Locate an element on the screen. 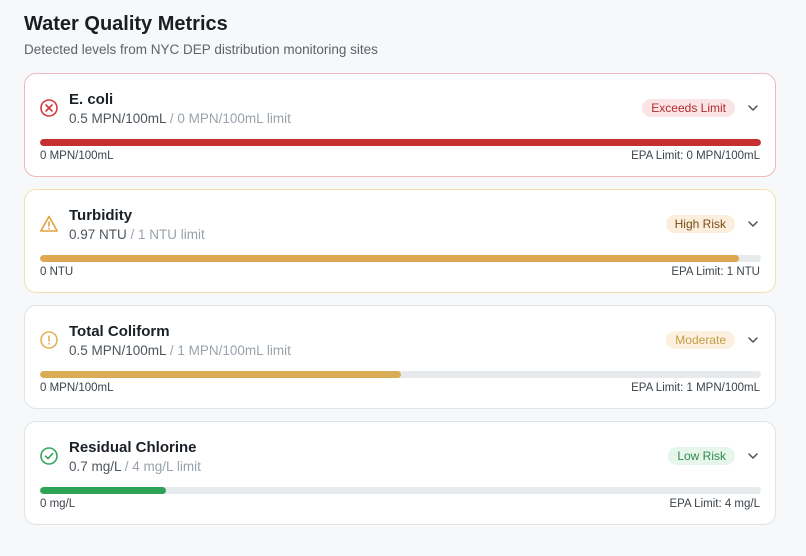 The width and height of the screenshot is (806, 556). metric-value: 0.97 NTU is located at coordinates (98, 234).